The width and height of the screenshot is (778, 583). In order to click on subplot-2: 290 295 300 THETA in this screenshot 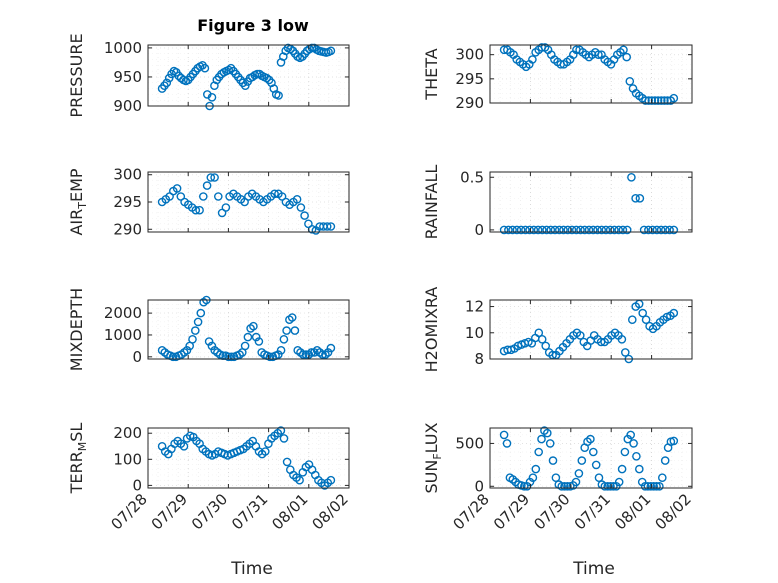, I will do `click(557, 77)`.